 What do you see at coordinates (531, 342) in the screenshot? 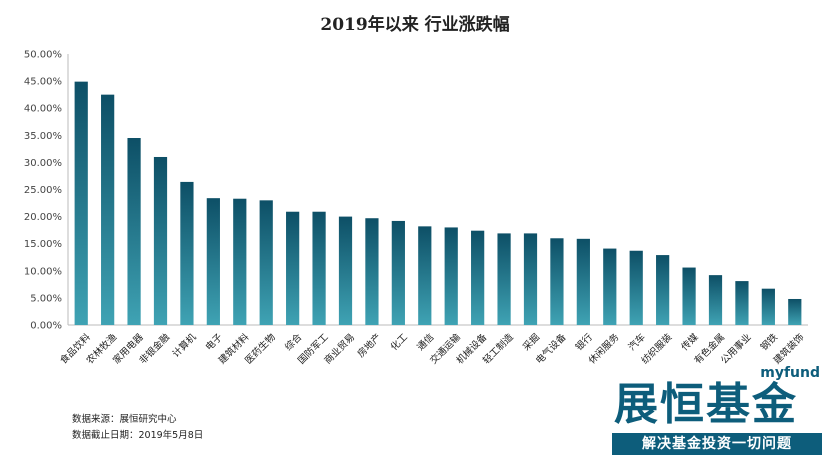
I see `x-tick-label: 采掘` at bounding box center [531, 342].